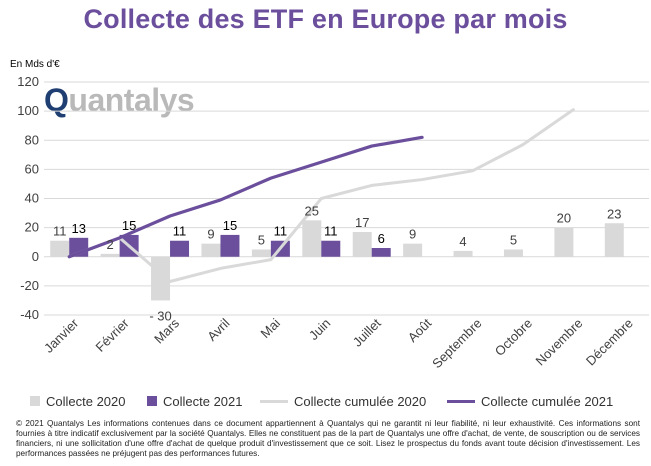  What do you see at coordinates (35, 256) in the screenshot?
I see `y-tick-label: 0` at bounding box center [35, 256].